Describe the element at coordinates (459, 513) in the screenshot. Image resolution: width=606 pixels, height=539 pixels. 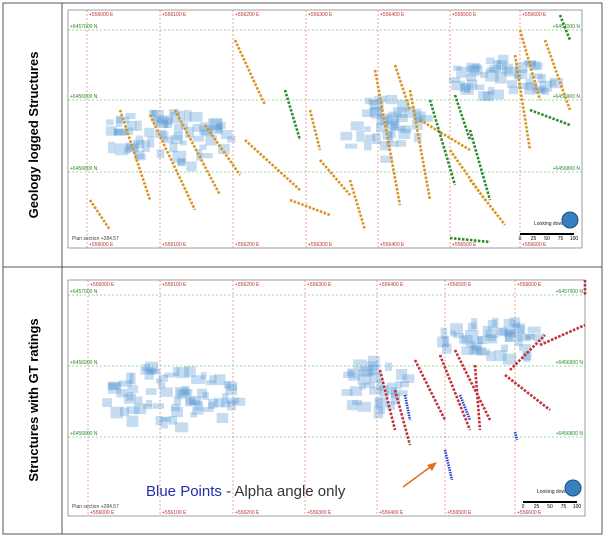
I see `easting-label: +556500 E` at that location.